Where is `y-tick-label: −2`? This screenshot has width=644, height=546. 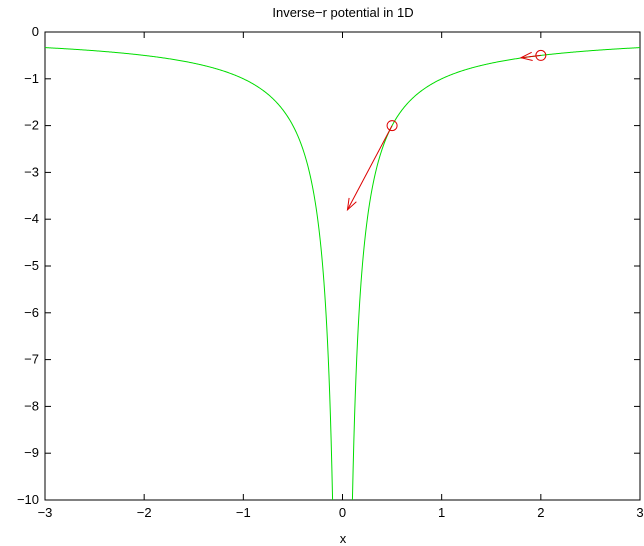 y-tick-label: −2 is located at coordinates (31, 125).